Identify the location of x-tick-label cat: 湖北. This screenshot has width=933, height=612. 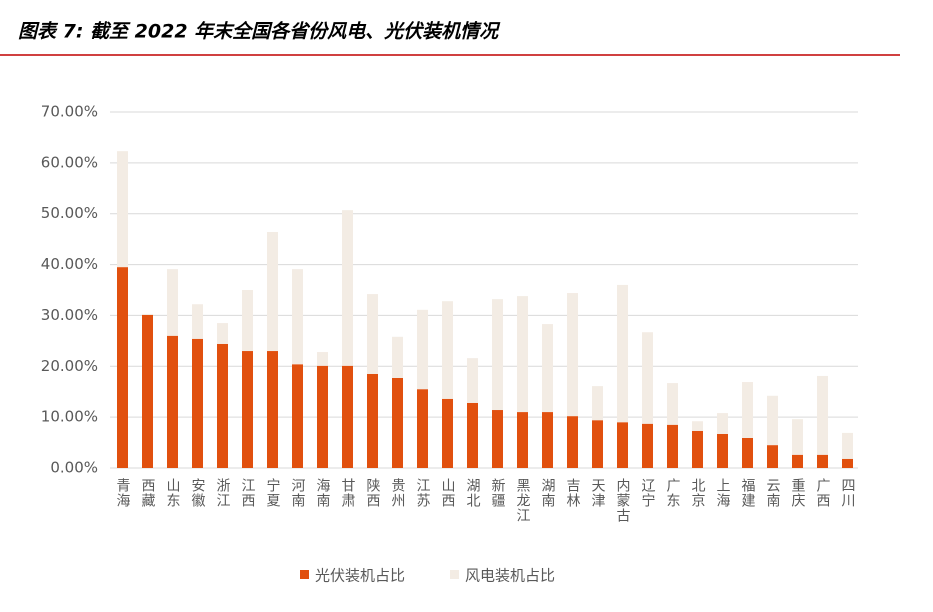
(473, 493).